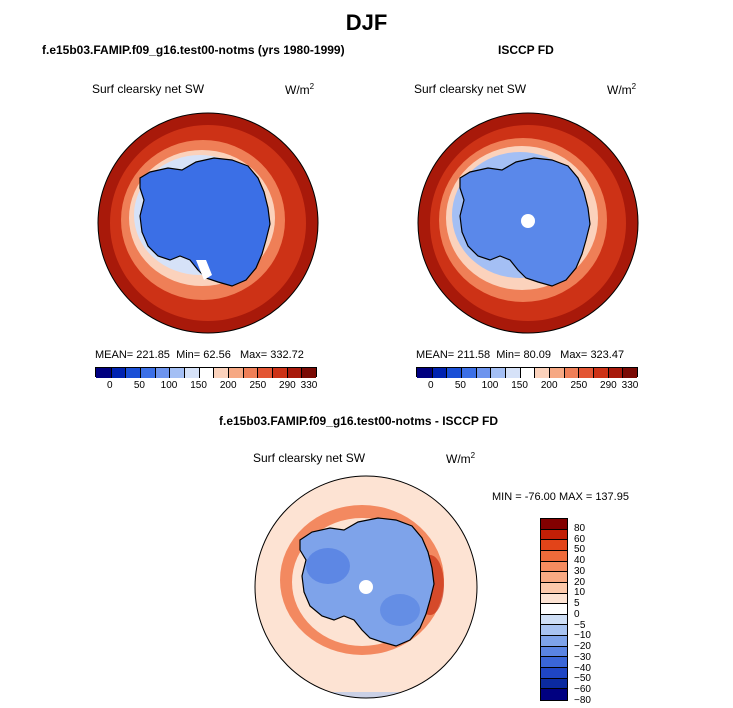  What do you see at coordinates (470, 89) in the screenshot?
I see `variable-label-obs: Surf clearsky net SW` at bounding box center [470, 89].